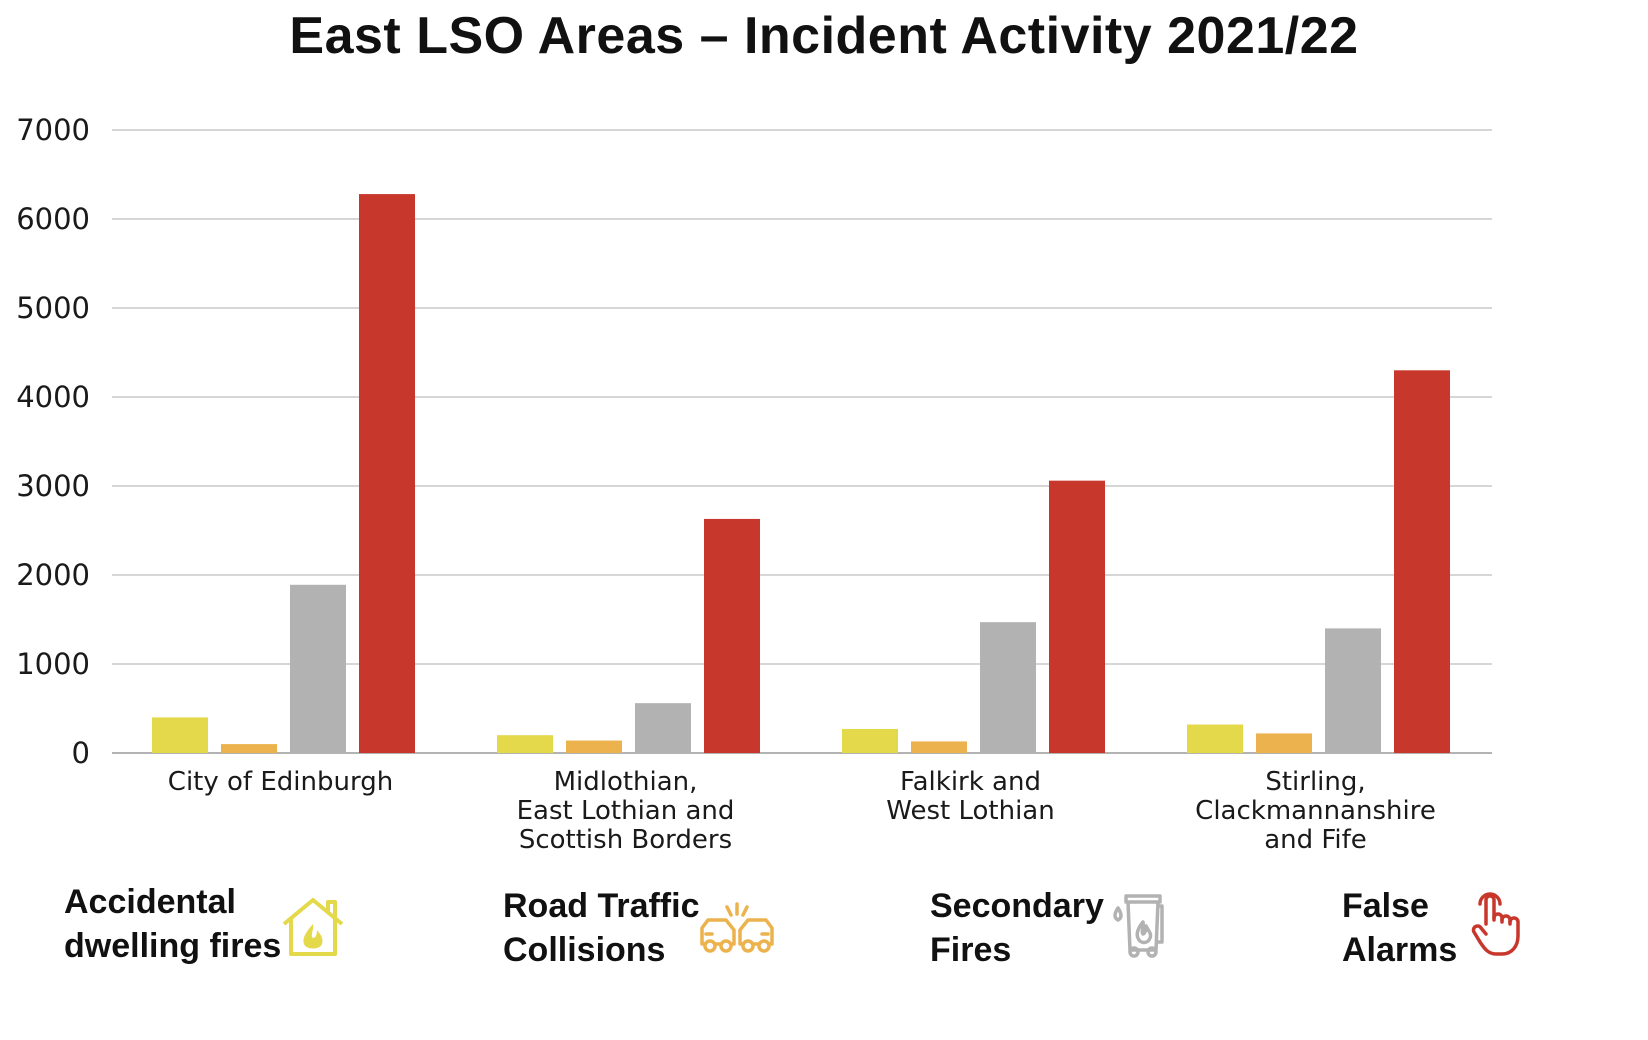 This screenshot has height=1040, width=1648. What do you see at coordinates (1496, 926) in the screenshot?
I see `pointing-hand-icon` at bounding box center [1496, 926].